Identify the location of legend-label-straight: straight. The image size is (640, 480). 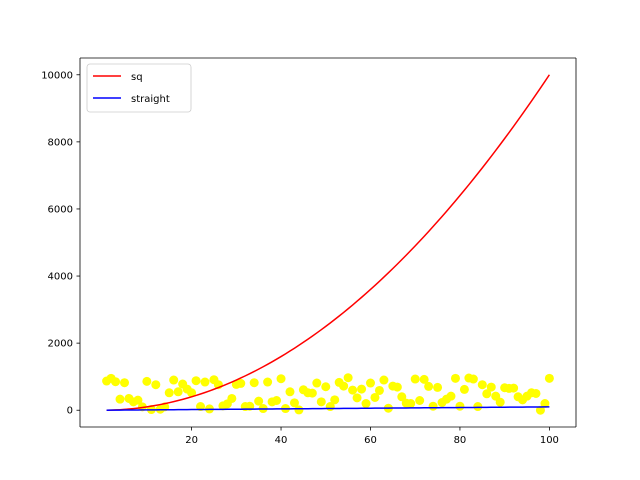
(150, 99).